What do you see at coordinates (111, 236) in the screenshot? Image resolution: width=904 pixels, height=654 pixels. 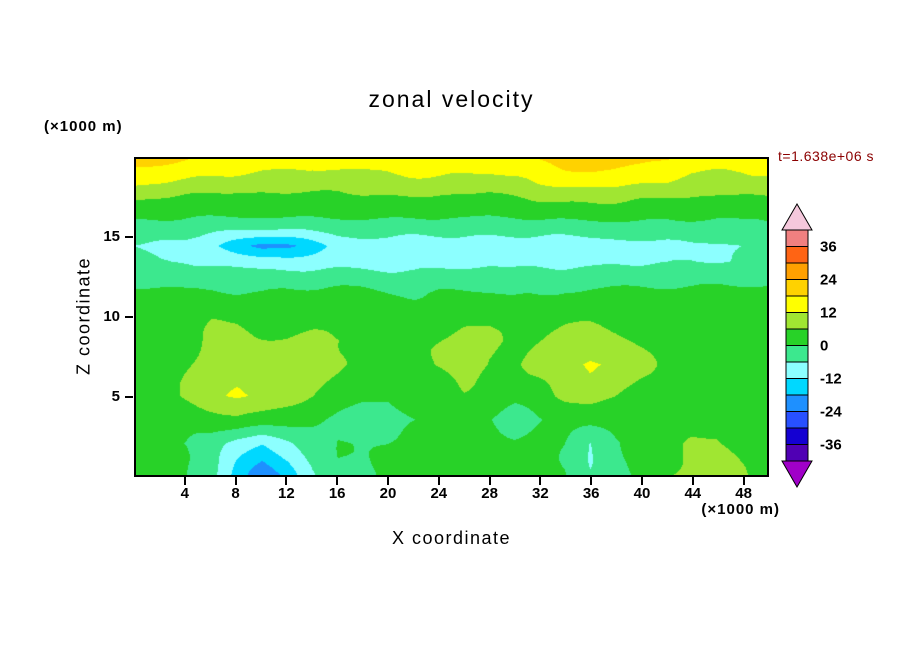 I see `y-tick-label: 15` at bounding box center [111, 236].